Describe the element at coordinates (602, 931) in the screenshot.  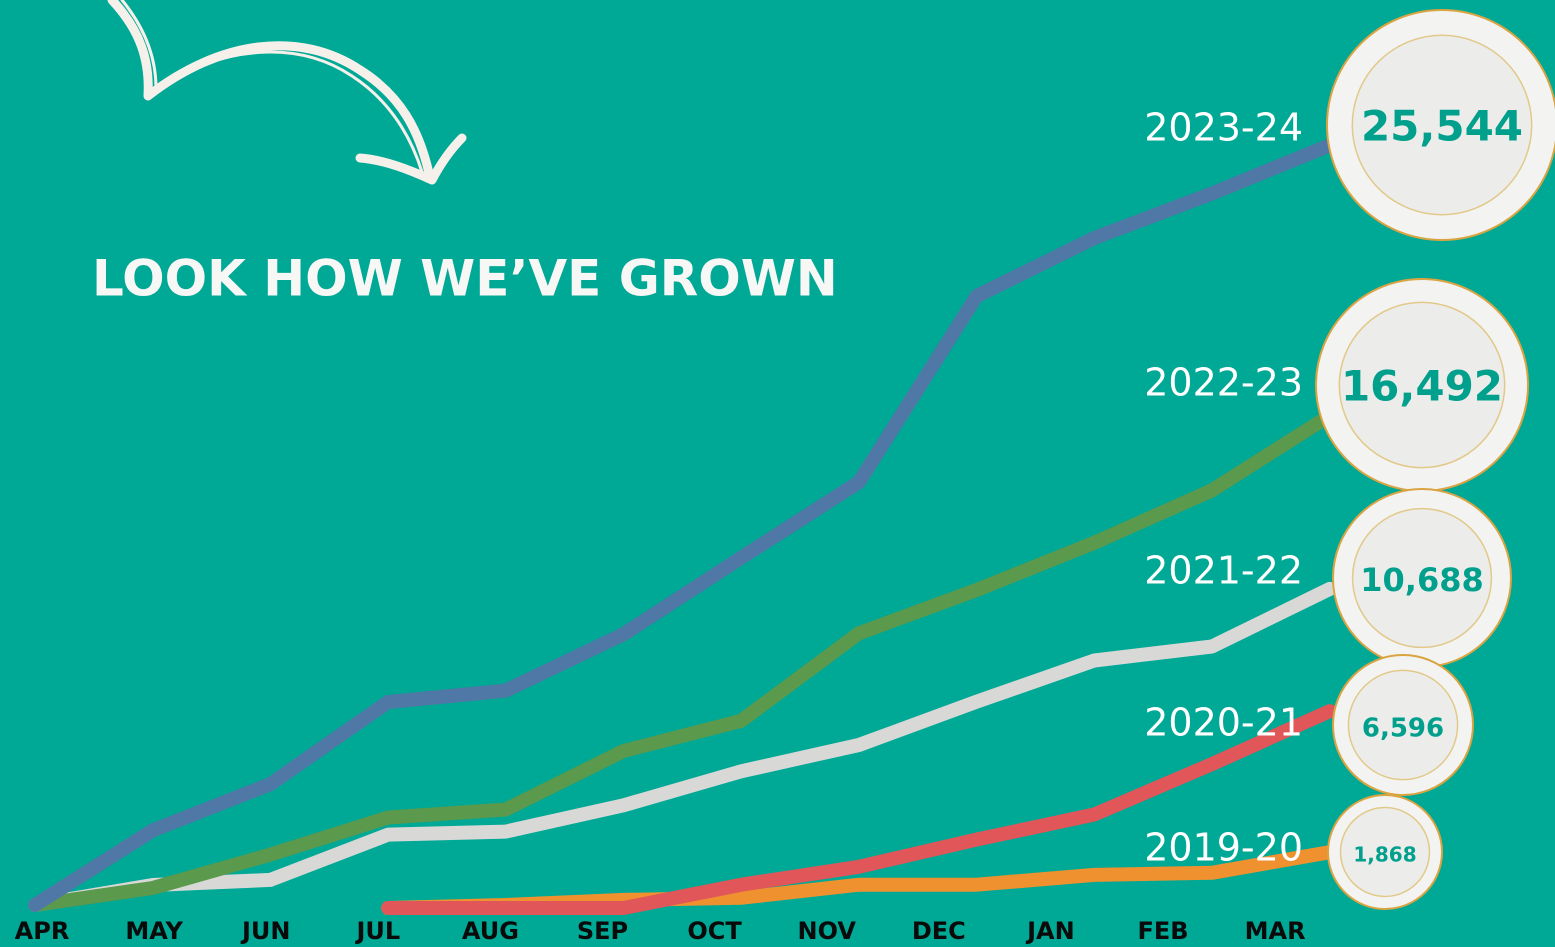
I see `x-tick-label: SEP` at that location.